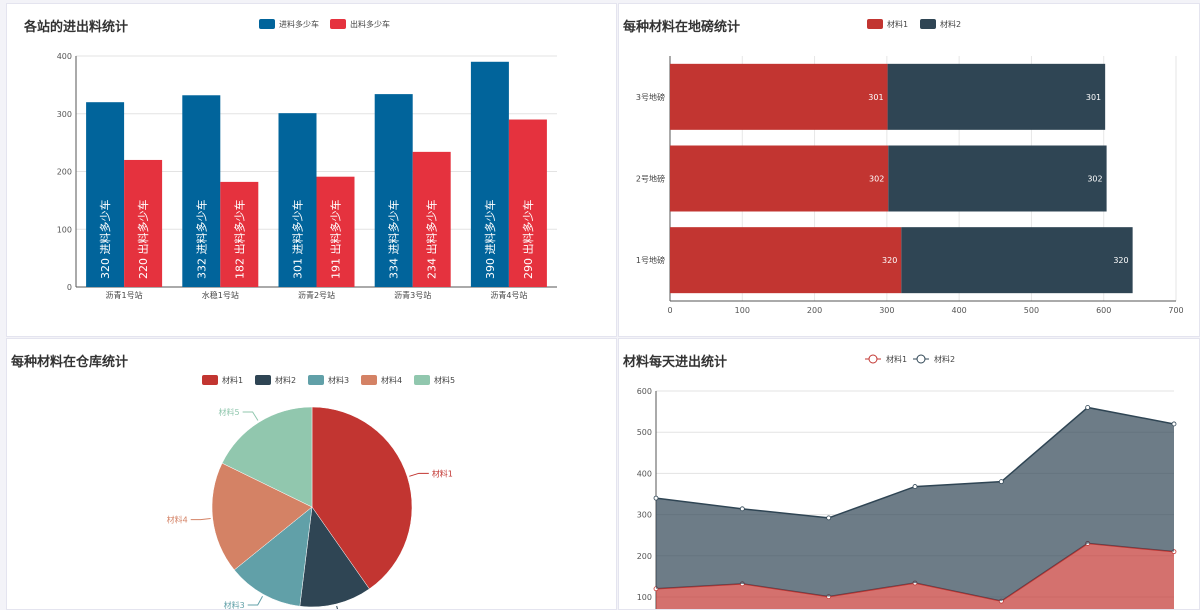 The height and width of the screenshot is (610, 1200). I want to click on legend-label: 材料5, so click(444, 380).